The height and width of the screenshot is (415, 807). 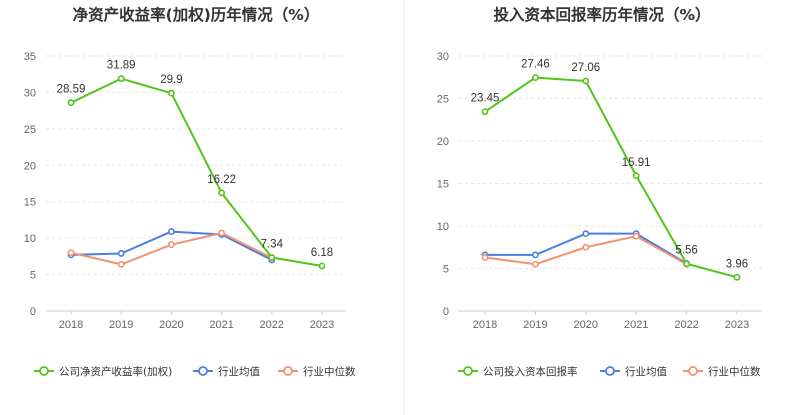 I want to click on chart-title: 净资产收益率(加权)历年情况（%）, so click(x=196, y=14).